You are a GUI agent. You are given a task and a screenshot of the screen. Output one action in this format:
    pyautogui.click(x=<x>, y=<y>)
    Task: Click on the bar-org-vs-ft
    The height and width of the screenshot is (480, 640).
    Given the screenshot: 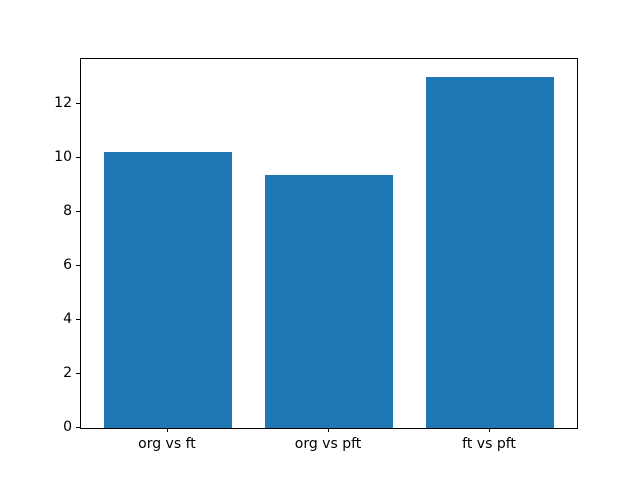 What is the action you would take?
    pyautogui.click(x=168, y=290)
    